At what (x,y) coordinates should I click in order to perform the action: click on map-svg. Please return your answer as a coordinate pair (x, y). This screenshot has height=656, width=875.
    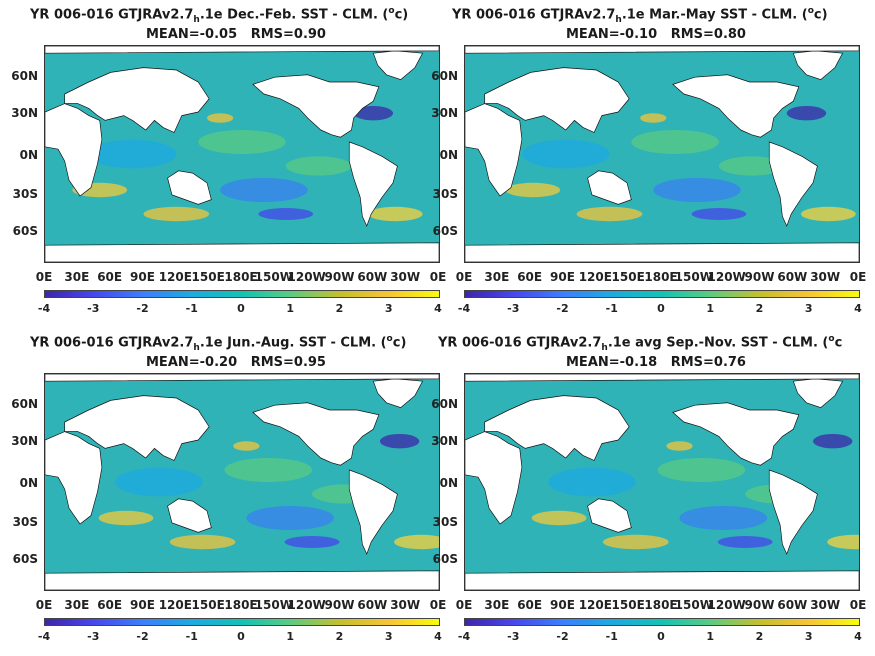
    Looking at the image, I should click on (662, 482).